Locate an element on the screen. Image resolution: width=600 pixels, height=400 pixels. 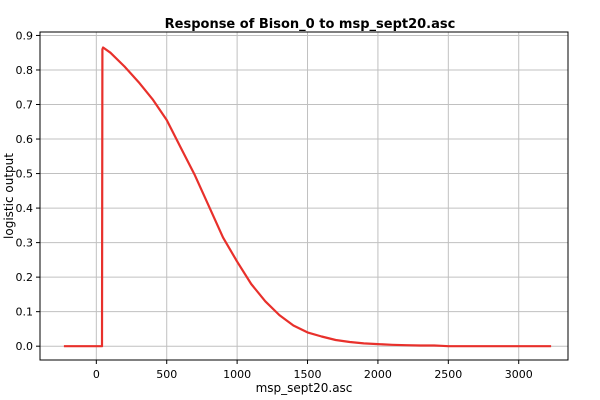
x-tick-label: 2000 is located at coordinates (378, 374).